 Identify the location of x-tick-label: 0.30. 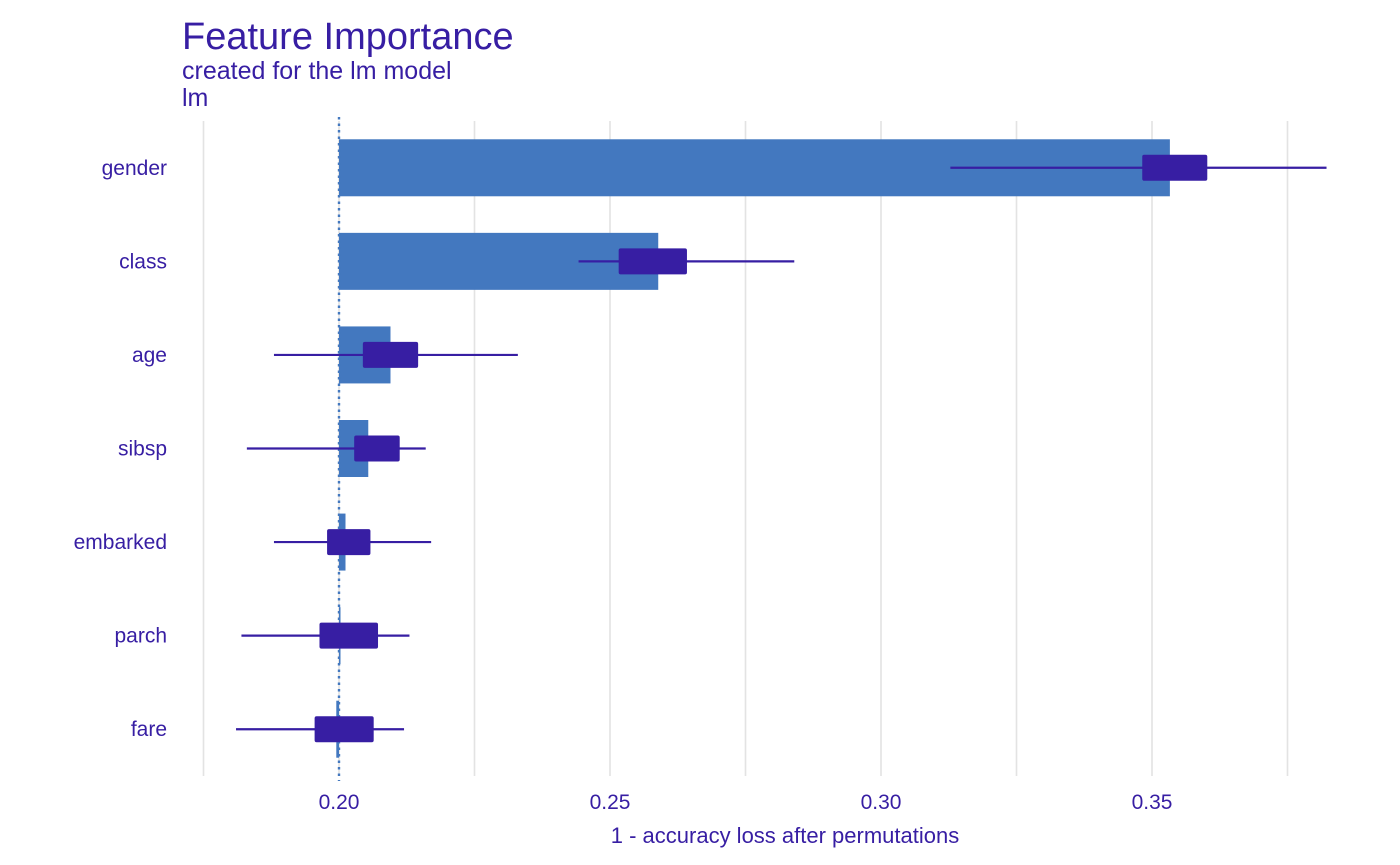
(881, 802).